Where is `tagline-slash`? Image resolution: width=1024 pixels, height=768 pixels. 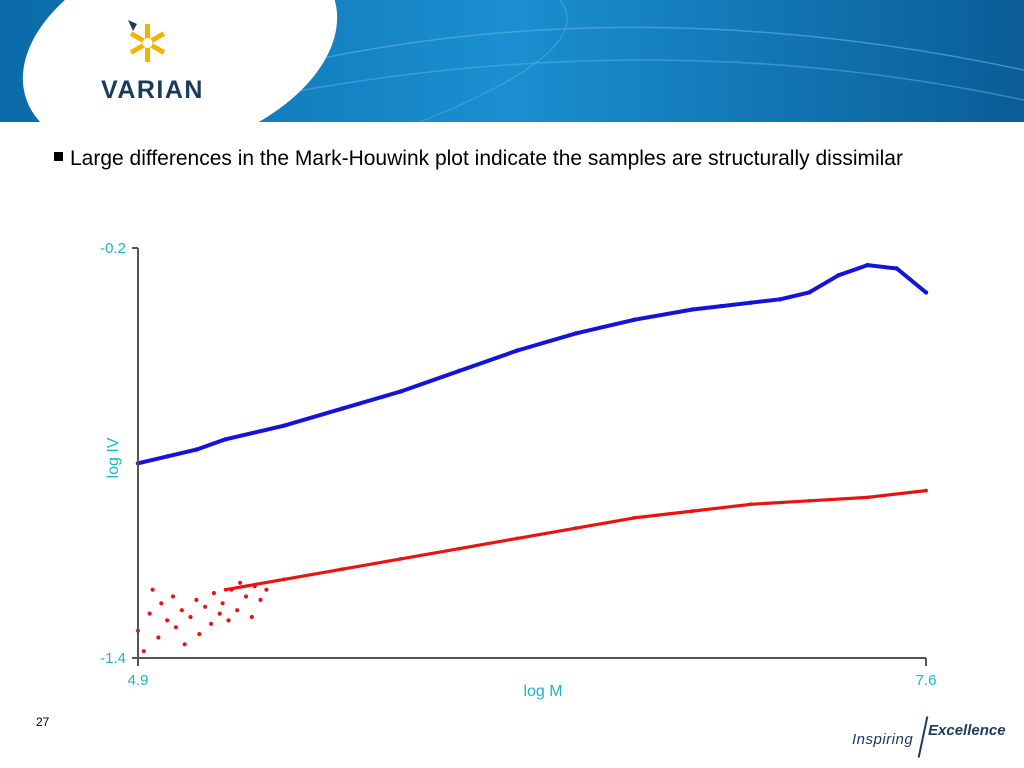 tagline-slash is located at coordinates (923, 737).